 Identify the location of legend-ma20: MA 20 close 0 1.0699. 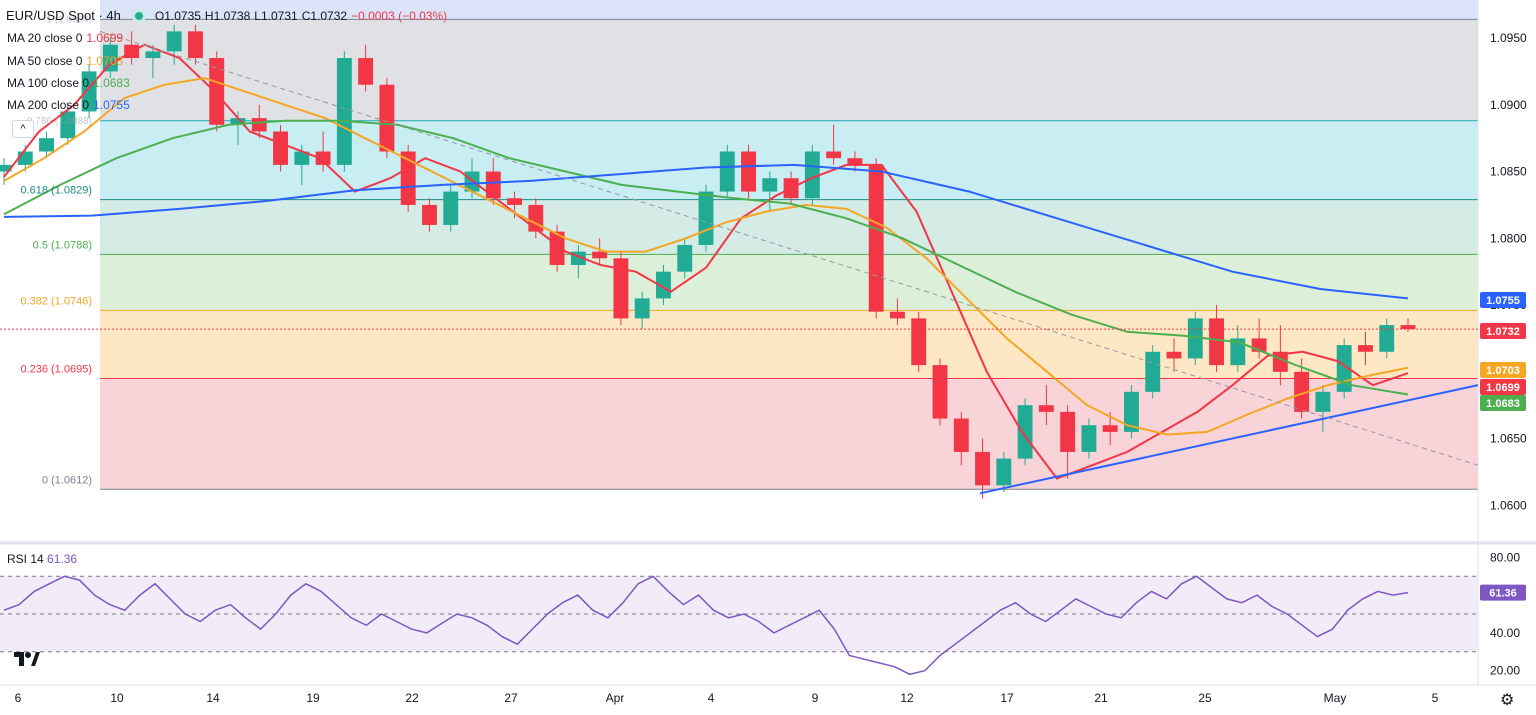
(65, 38).